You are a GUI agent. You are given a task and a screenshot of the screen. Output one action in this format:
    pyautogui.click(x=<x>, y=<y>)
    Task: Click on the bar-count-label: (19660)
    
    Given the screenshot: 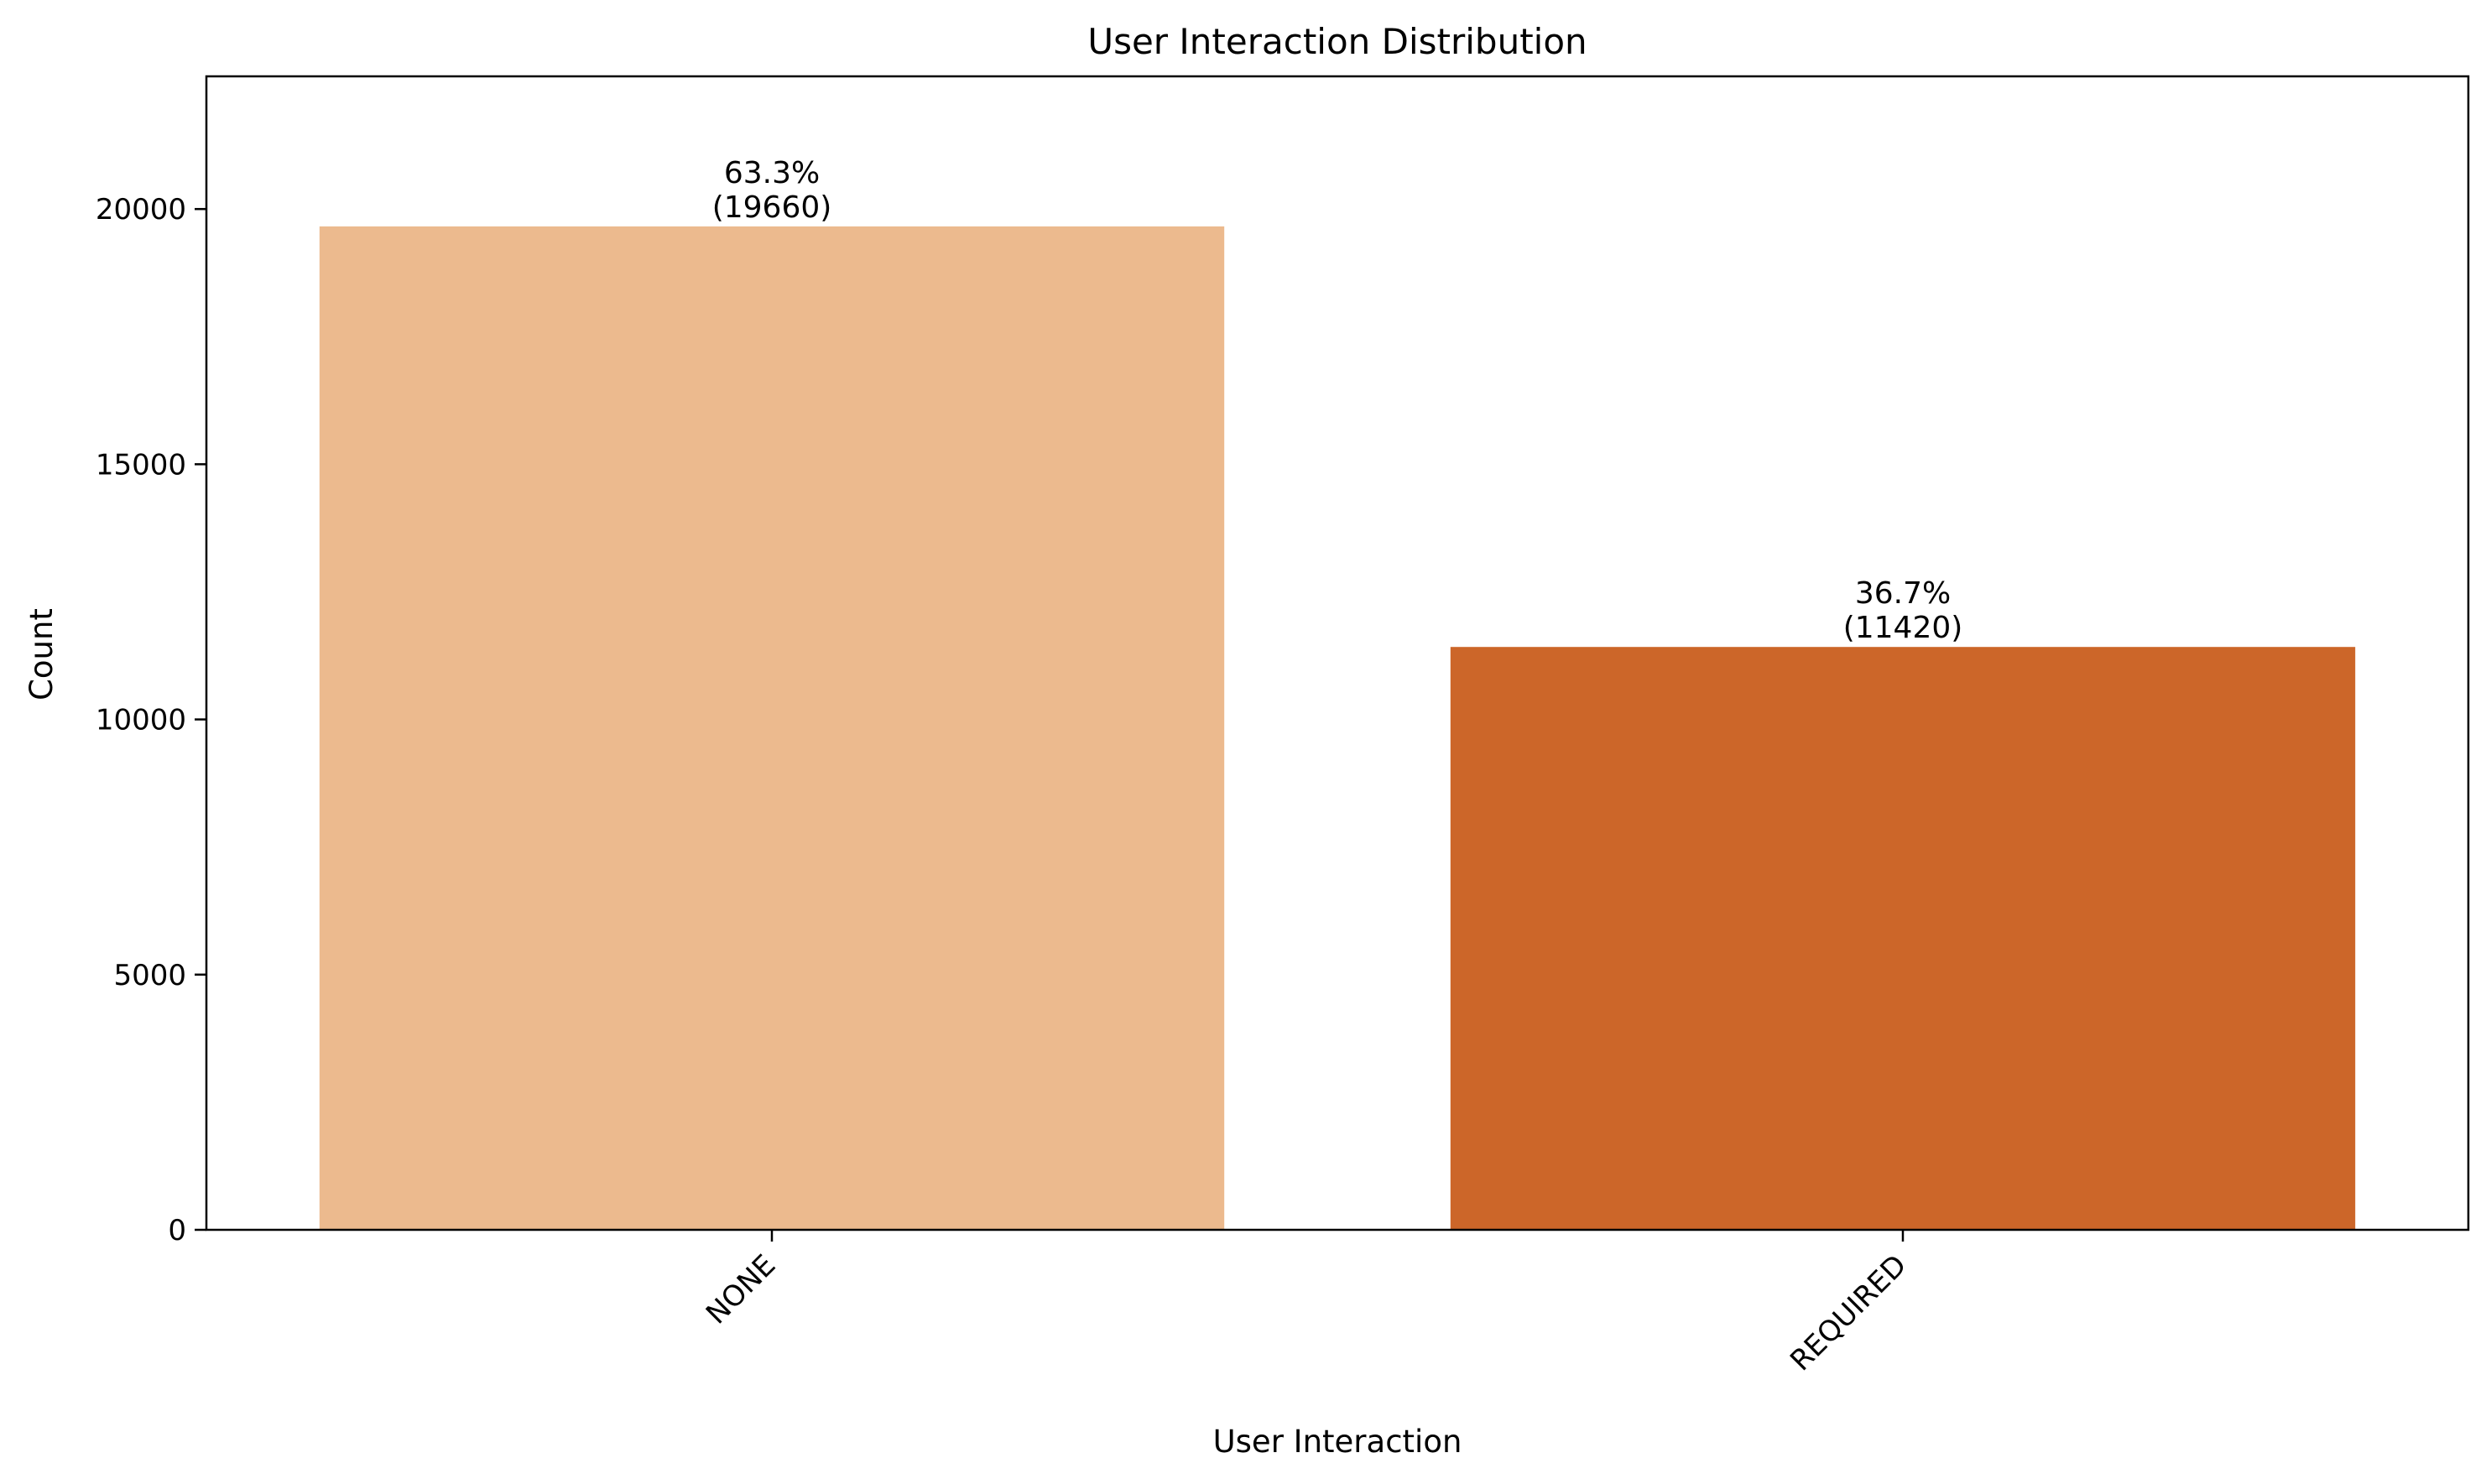 What is the action you would take?
    pyautogui.click(x=772, y=207)
    